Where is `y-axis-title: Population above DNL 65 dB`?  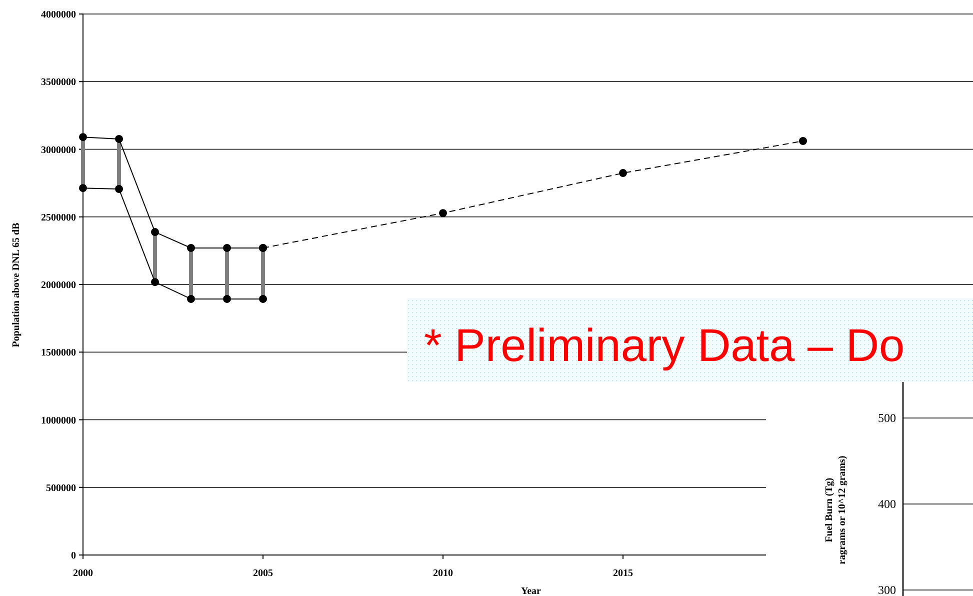 y-axis-title: Population above DNL 65 dB is located at coordinates (16, 285).